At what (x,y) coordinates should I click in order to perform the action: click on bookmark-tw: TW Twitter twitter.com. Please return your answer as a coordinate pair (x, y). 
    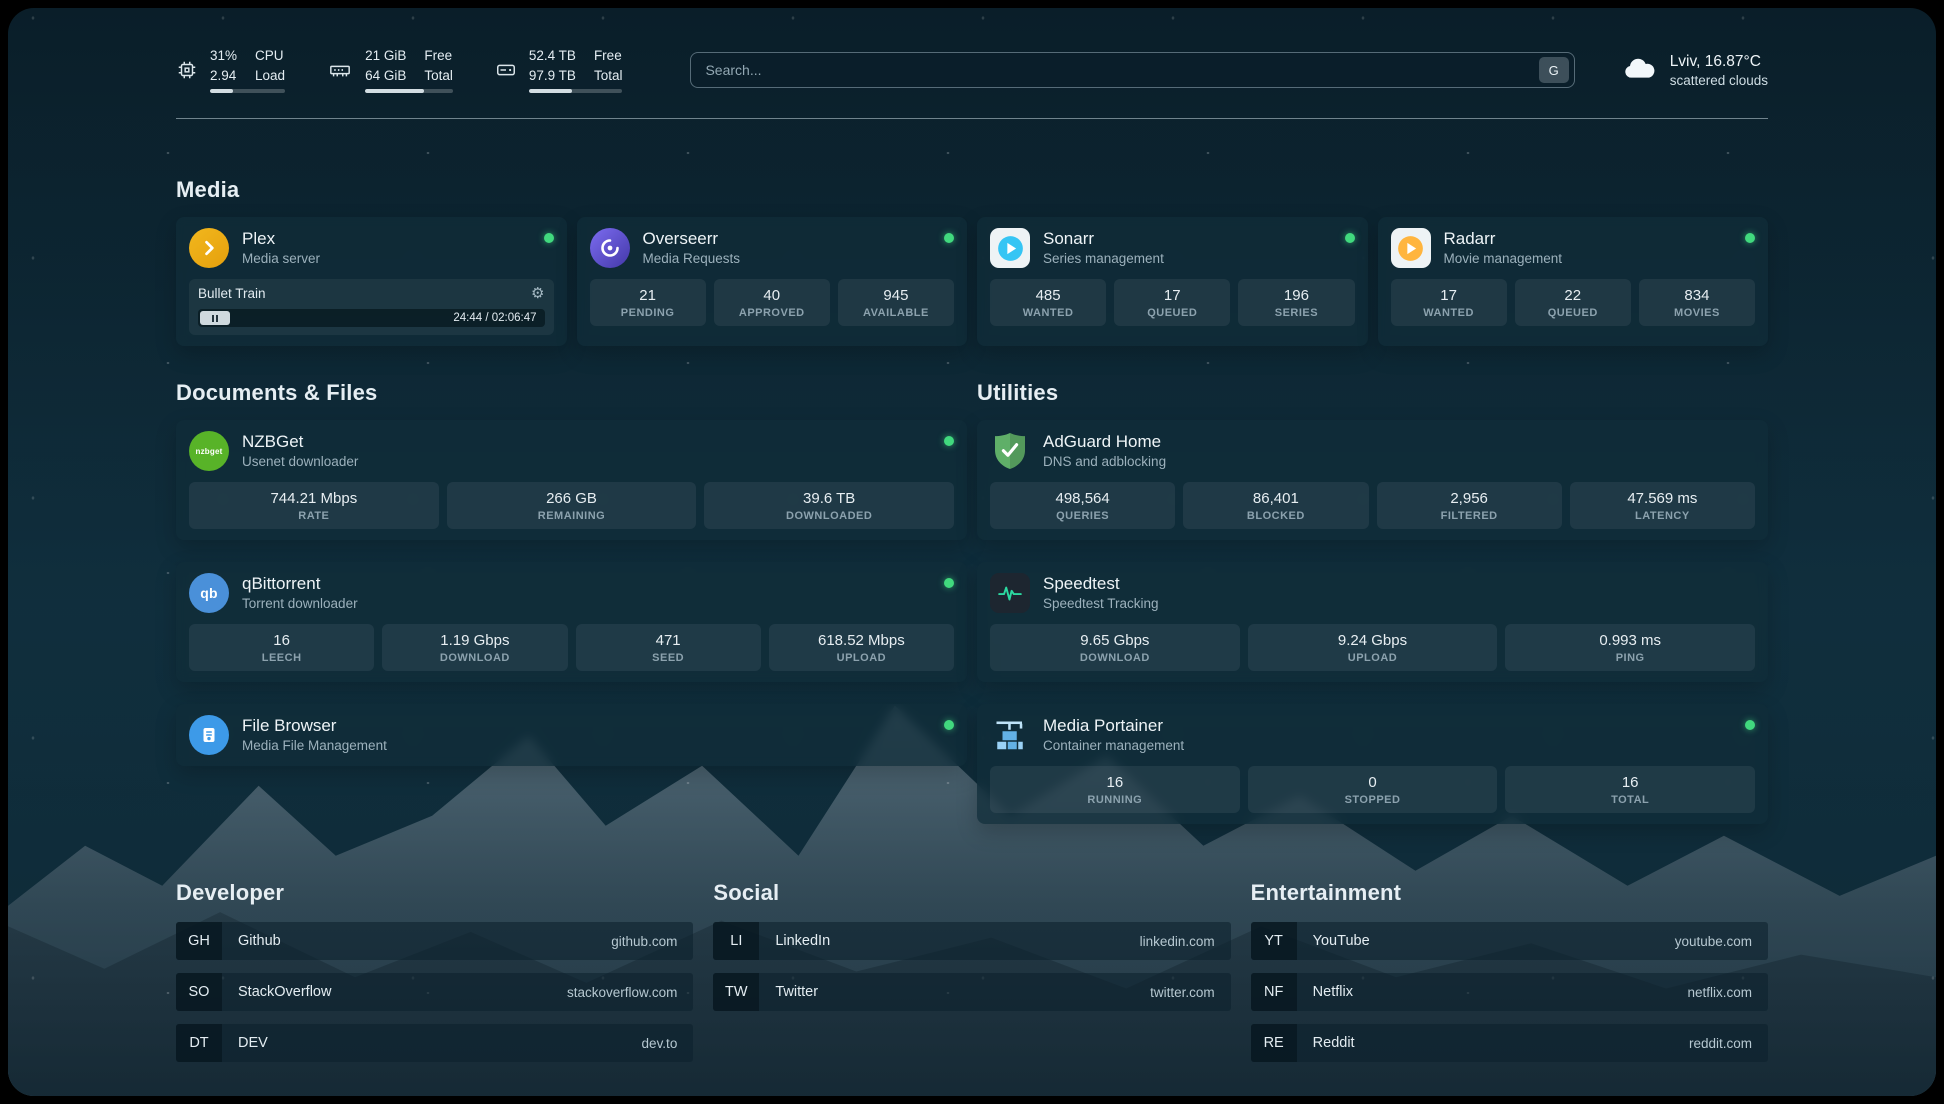
    Looking at the image, I should click on (972, 992).